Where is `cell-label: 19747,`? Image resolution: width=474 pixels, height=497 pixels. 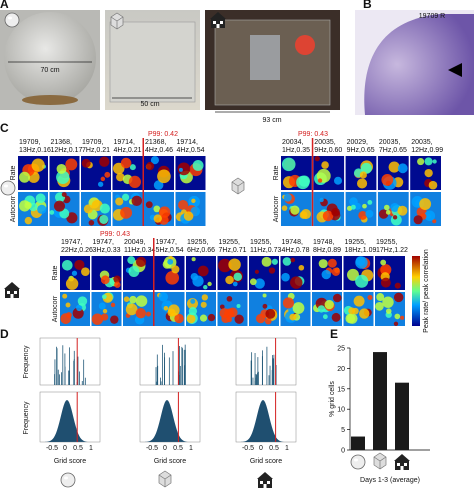
cell-label: 19747, is located at coordinates (103, 242).